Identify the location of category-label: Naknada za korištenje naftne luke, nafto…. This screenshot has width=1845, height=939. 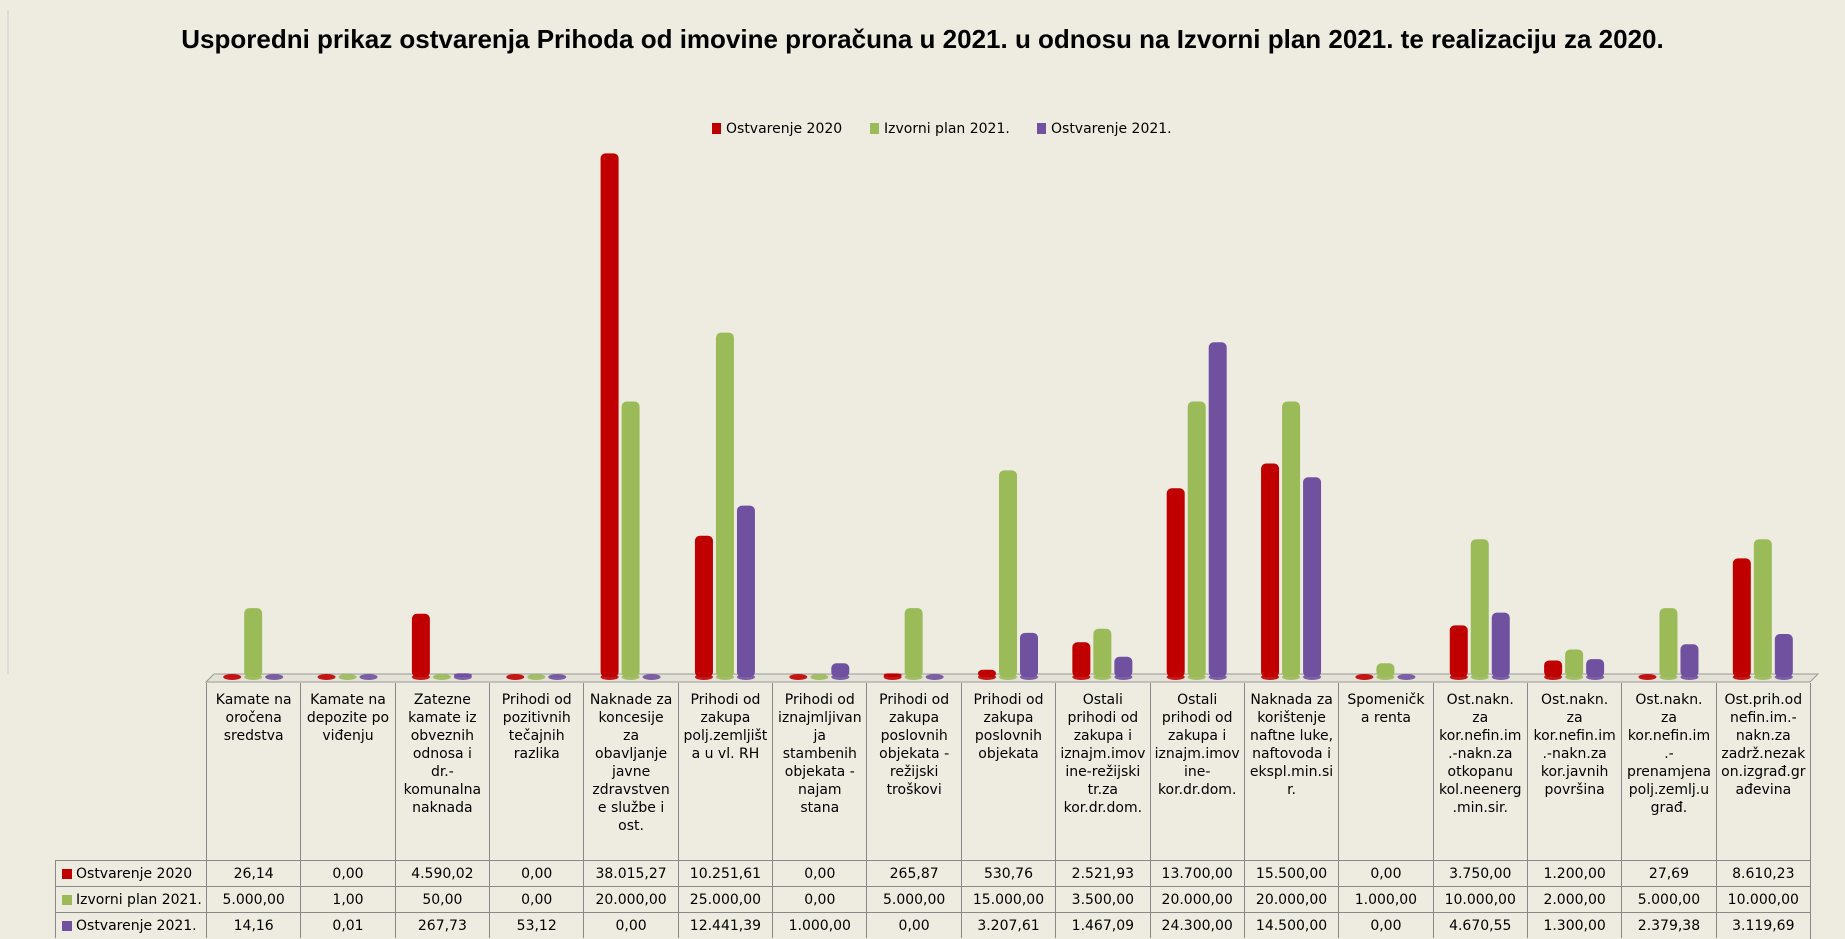
(1290, 771).